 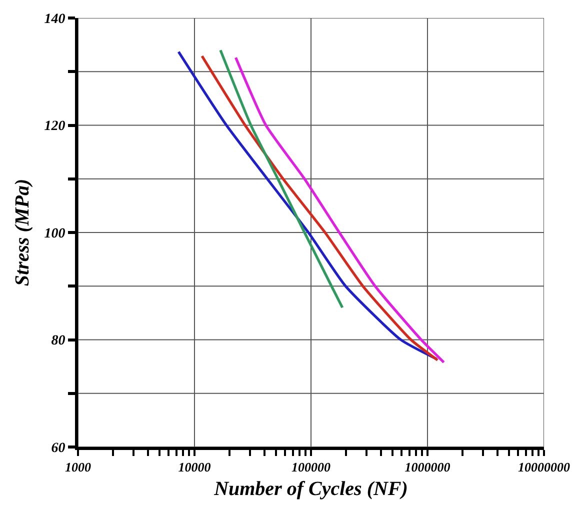 What do you see at coordinates (311, 467) in the screenshot?
I see `x-tick-label: 100000` at bounding box center [311, 467].